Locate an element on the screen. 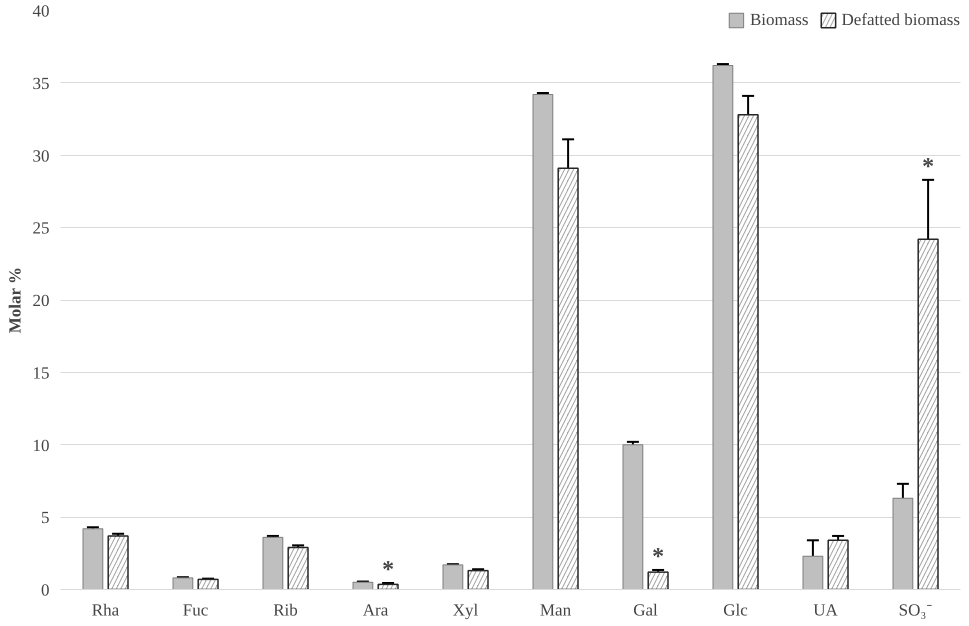 This screenshot has height=626, width=969. y-tick-label: 40 is located at coordinates (41, 11).